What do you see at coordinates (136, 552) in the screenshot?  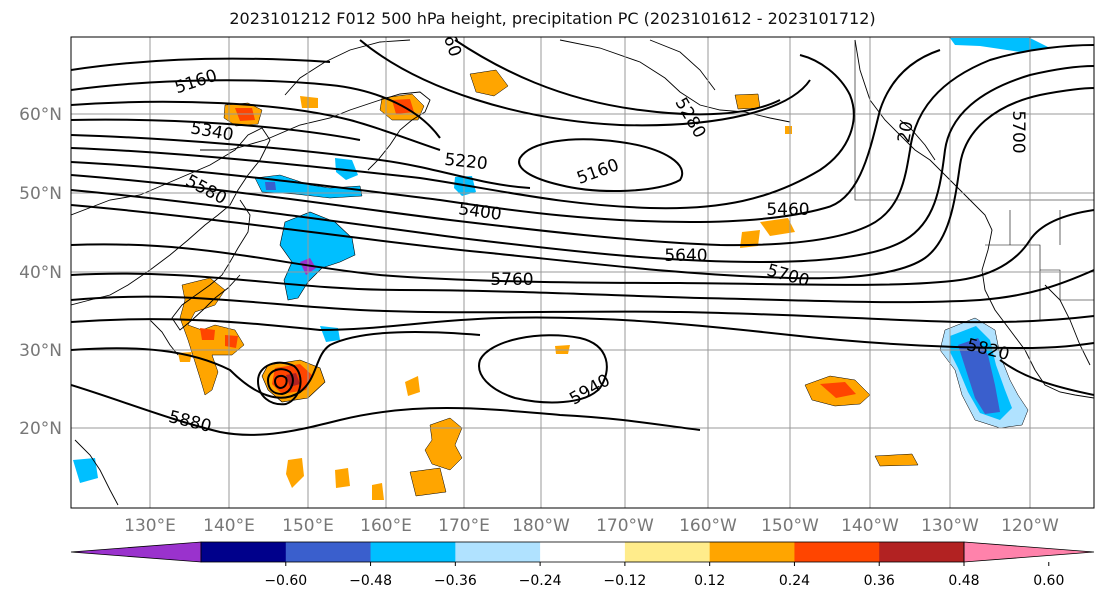 I see `colorbar-extend-low` at bounding box center [136, 552].